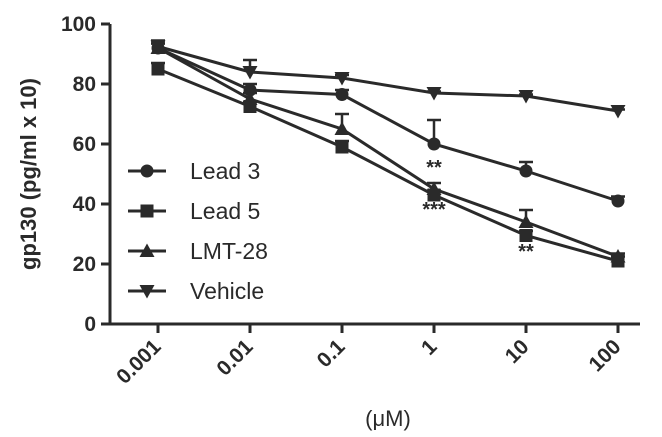 The image size is (662, 437). Describe the element at coordinates (78, 24) in the screenshot. I see `y-tick-label: 100` at that location.